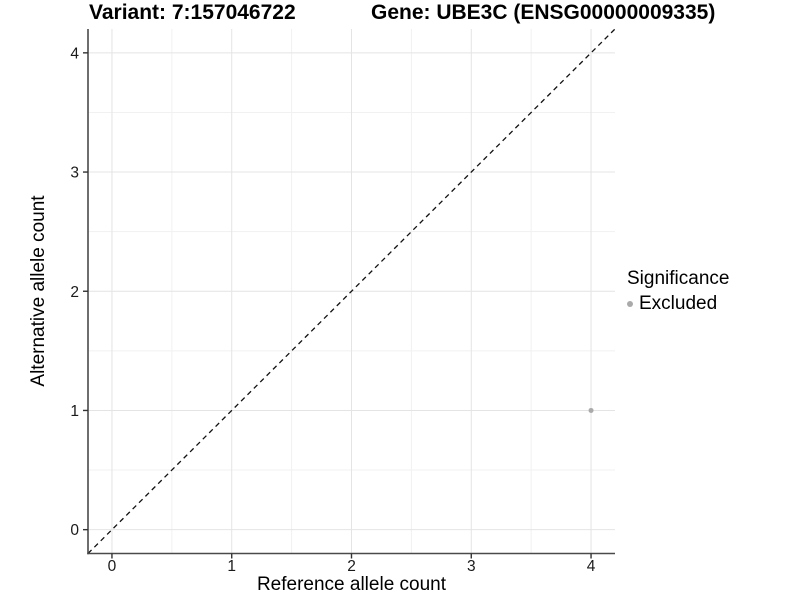 The height and width of the screenshot is (600, 800). What do you see at coordinates (591, 410) in the screenshot?
I see `data-point` at bounding box center [591, 410].